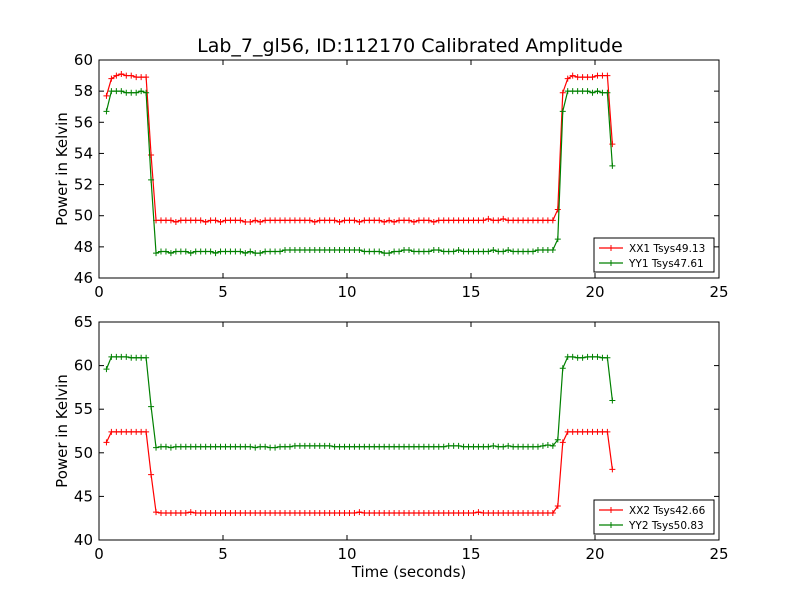 Image resolution: width=800 pixels, height=600 pixels. Describe the element at coordinates (667, 249) in the screenshot. I see `legend-label: XX1 Tsys49.13` at that location.